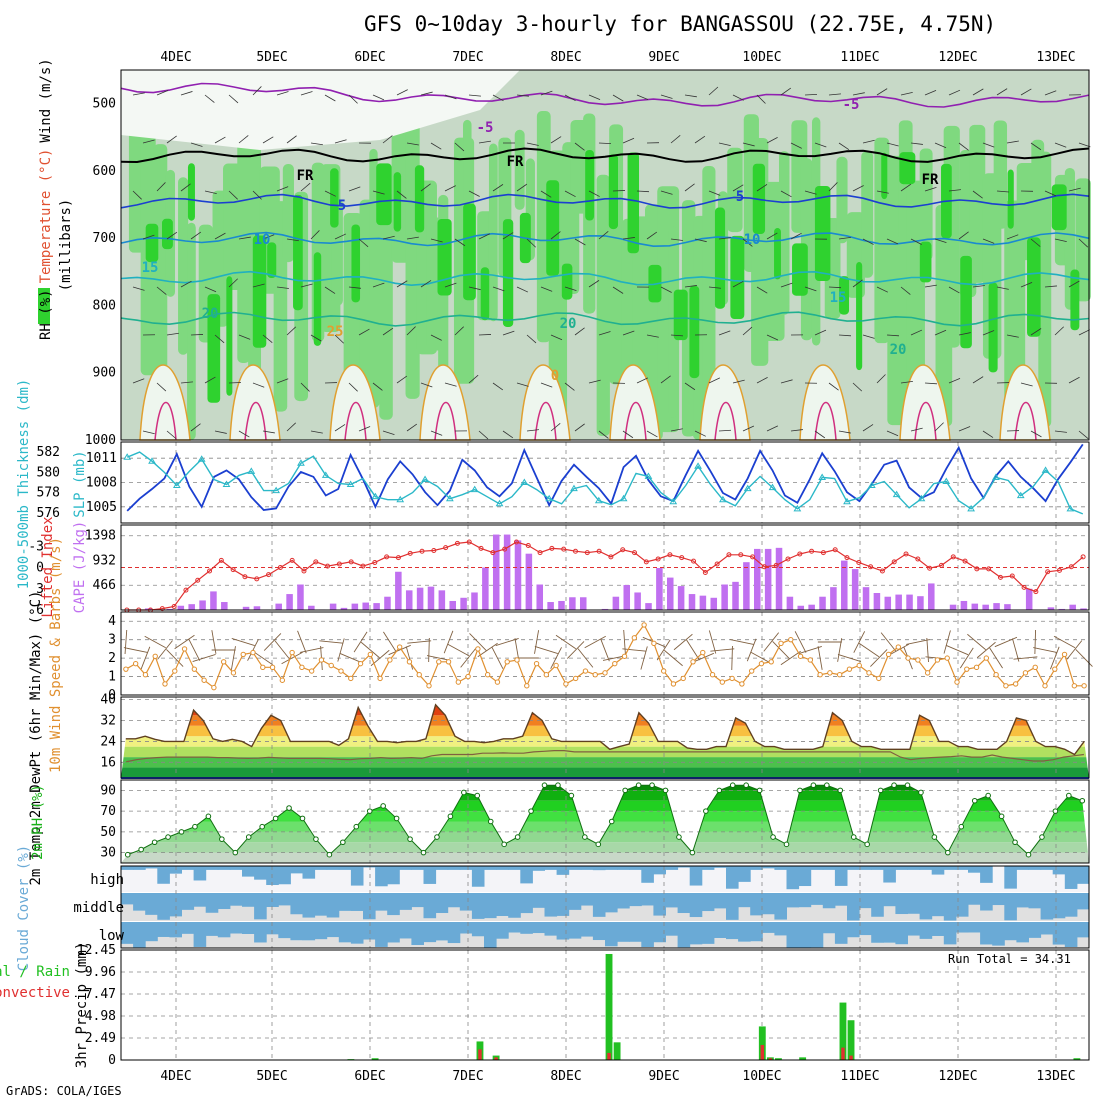  Describe the element at coordinates (104, 373) in the screenshot. I see `profile-tick-label: 900` at that location.